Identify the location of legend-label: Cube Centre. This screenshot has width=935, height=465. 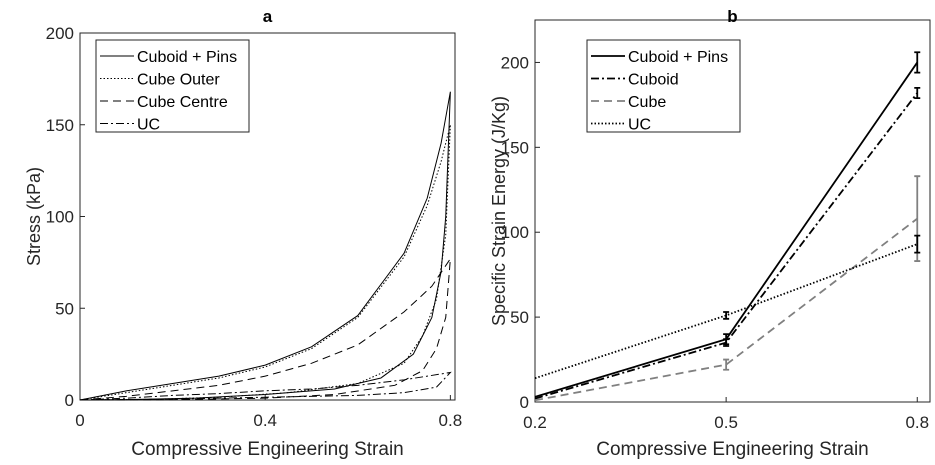
(182, 102).